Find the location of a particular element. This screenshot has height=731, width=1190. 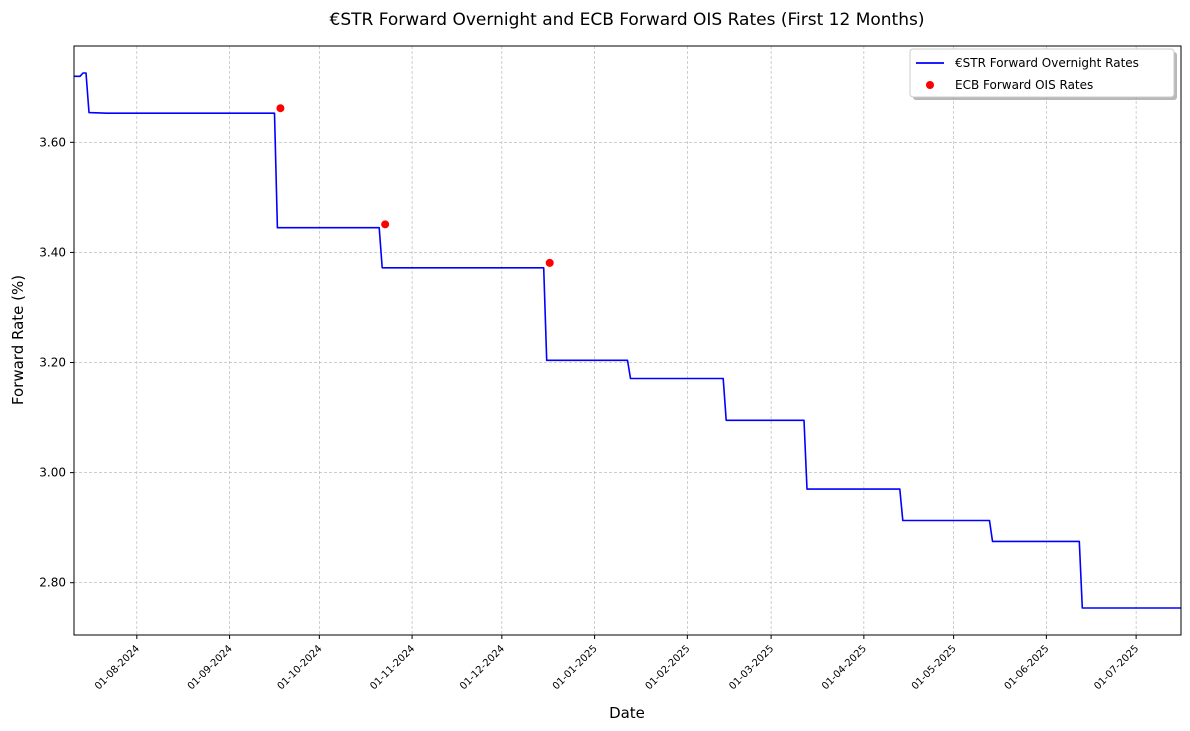

x-tick-label: 01-09-2024 is located at coordinates (210, 667).